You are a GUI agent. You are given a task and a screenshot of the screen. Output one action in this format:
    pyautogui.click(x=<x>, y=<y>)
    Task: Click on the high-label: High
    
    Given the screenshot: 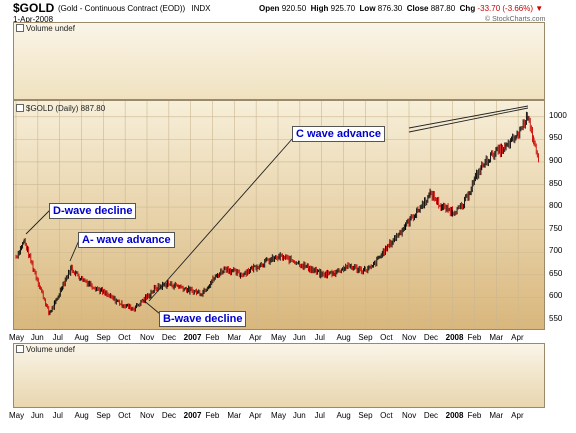 What is the action you would take?
    pyautogui.click(x=319, y=8)
    